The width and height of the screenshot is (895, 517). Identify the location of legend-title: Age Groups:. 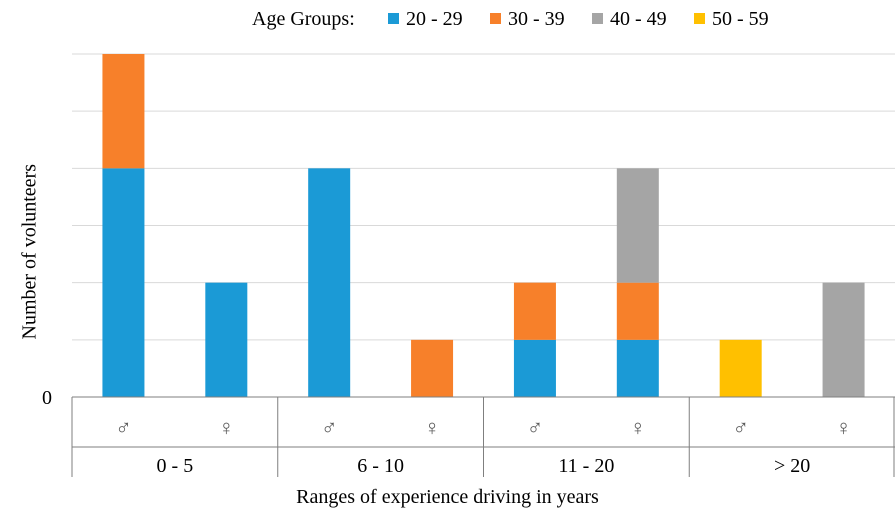
(303, 19).